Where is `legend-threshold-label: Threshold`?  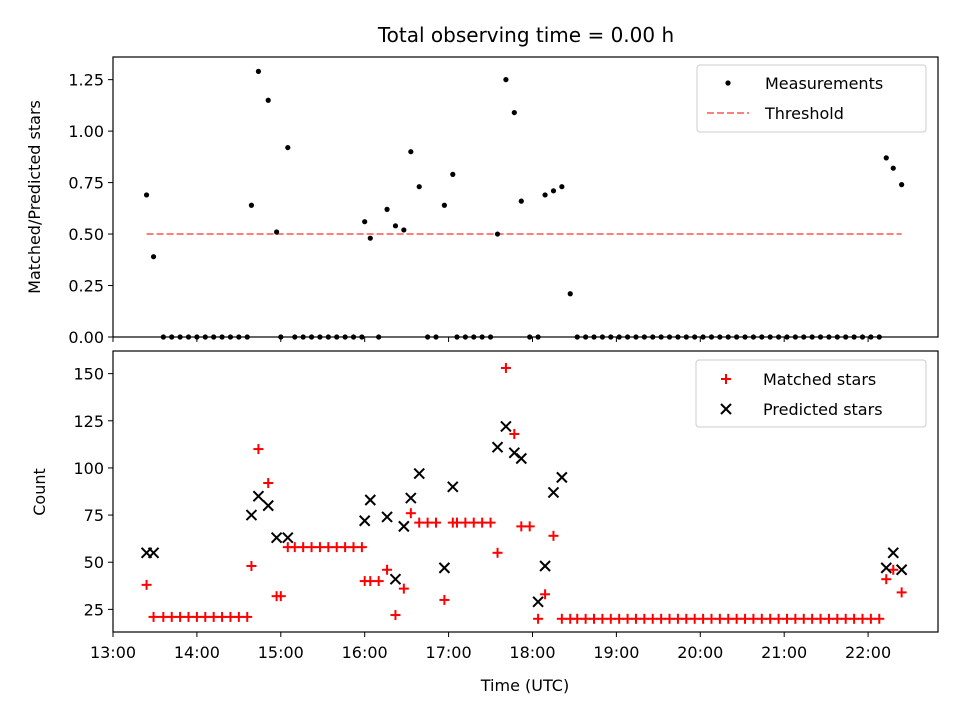
legend-threshold-label: Threshold is located at coordinates (804, 113).